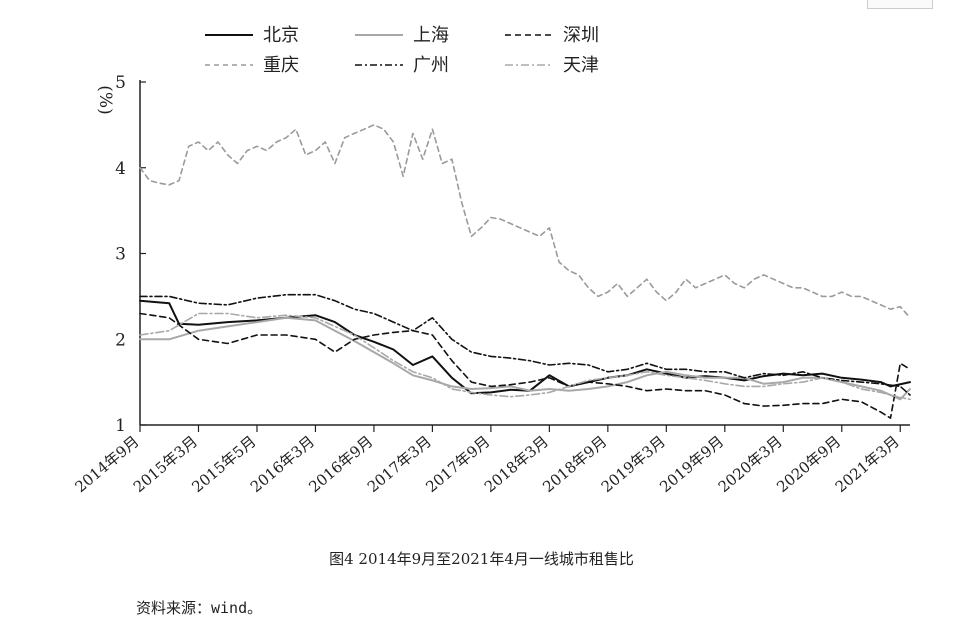 The height and width of the screenshot is (623, 963). Describe the element at coordinates (199, 608) in the screenshot. I see `source-note: 资料来源：wind。` at that location.